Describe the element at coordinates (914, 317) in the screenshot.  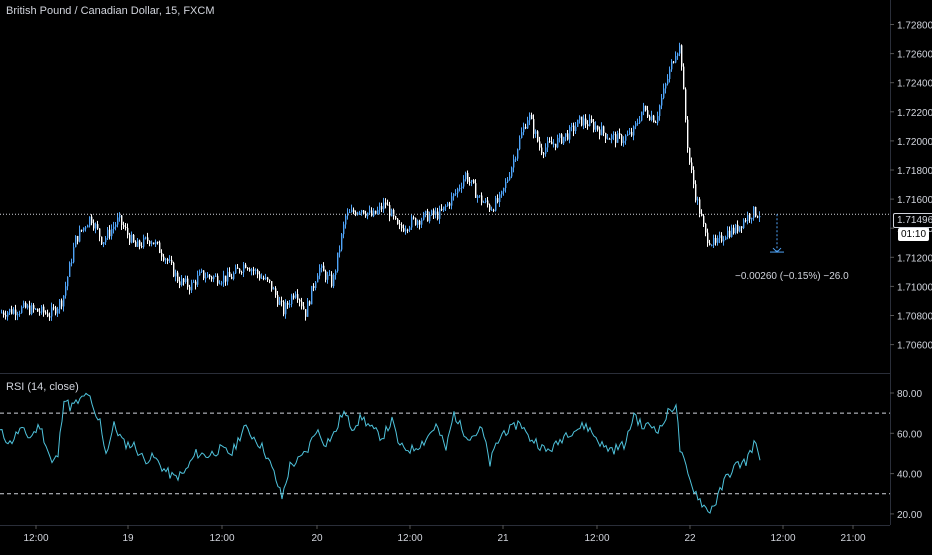
I see `price-tick-label: 1.70800` at that location.